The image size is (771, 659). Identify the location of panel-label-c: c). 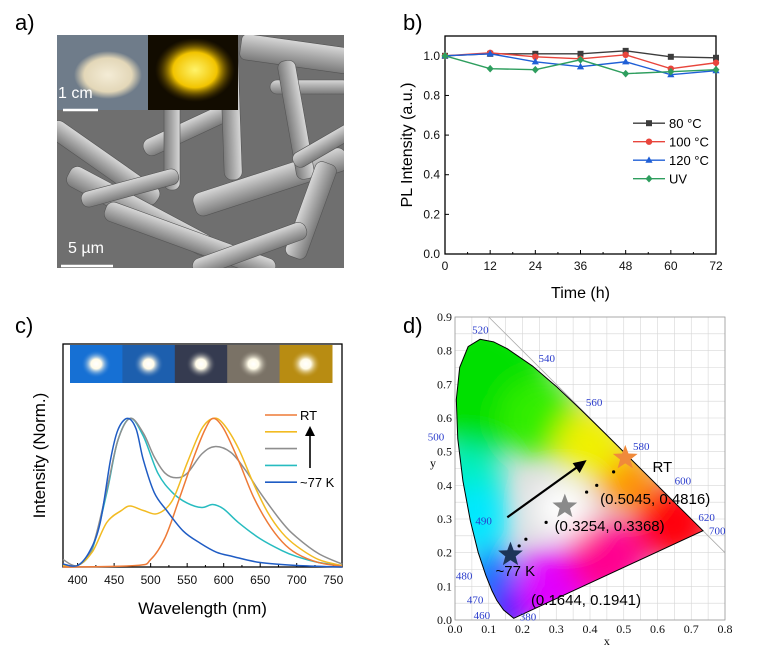
(24, 325).